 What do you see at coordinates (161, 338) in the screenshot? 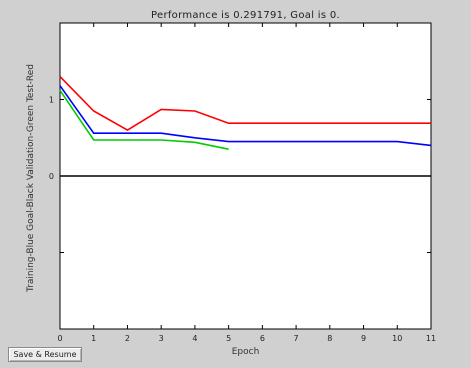
I see `x-tick-label: 3` at bounding box center [161, 338].